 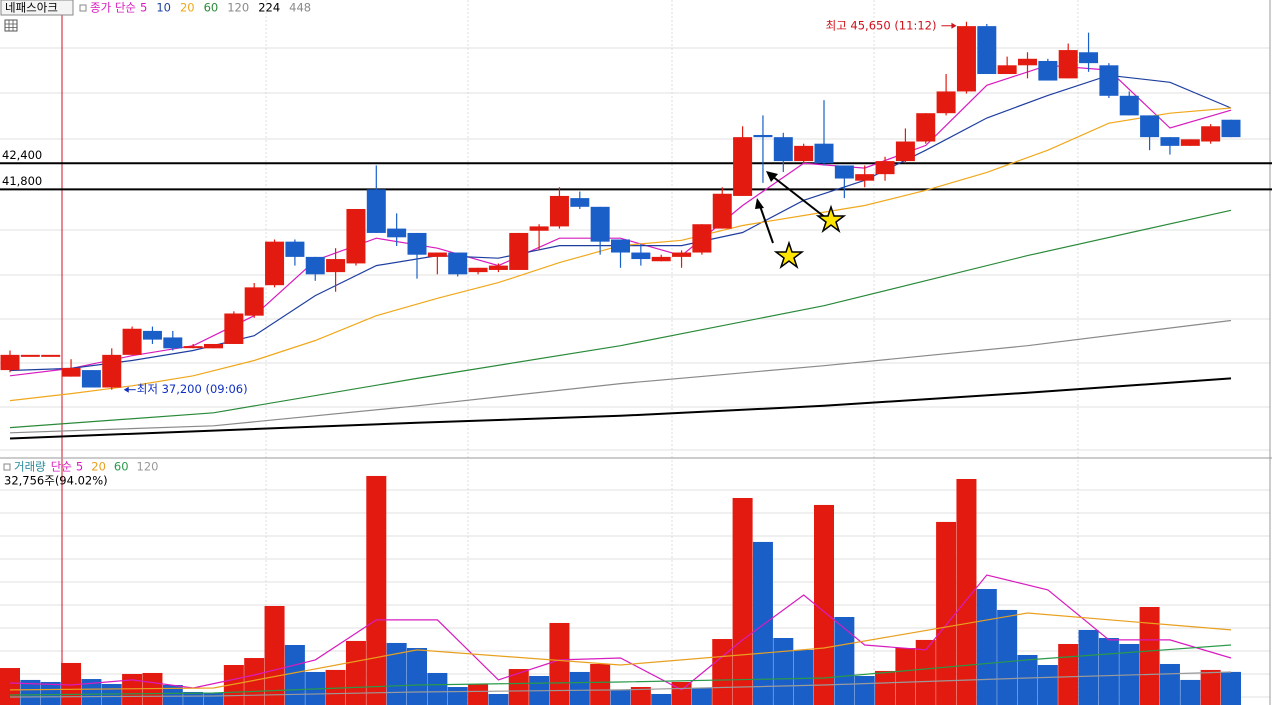 What do you see at coordinates (238, 8) in the screenshot?
I see `legend-entry: 120` at bounding box center [238, 8].